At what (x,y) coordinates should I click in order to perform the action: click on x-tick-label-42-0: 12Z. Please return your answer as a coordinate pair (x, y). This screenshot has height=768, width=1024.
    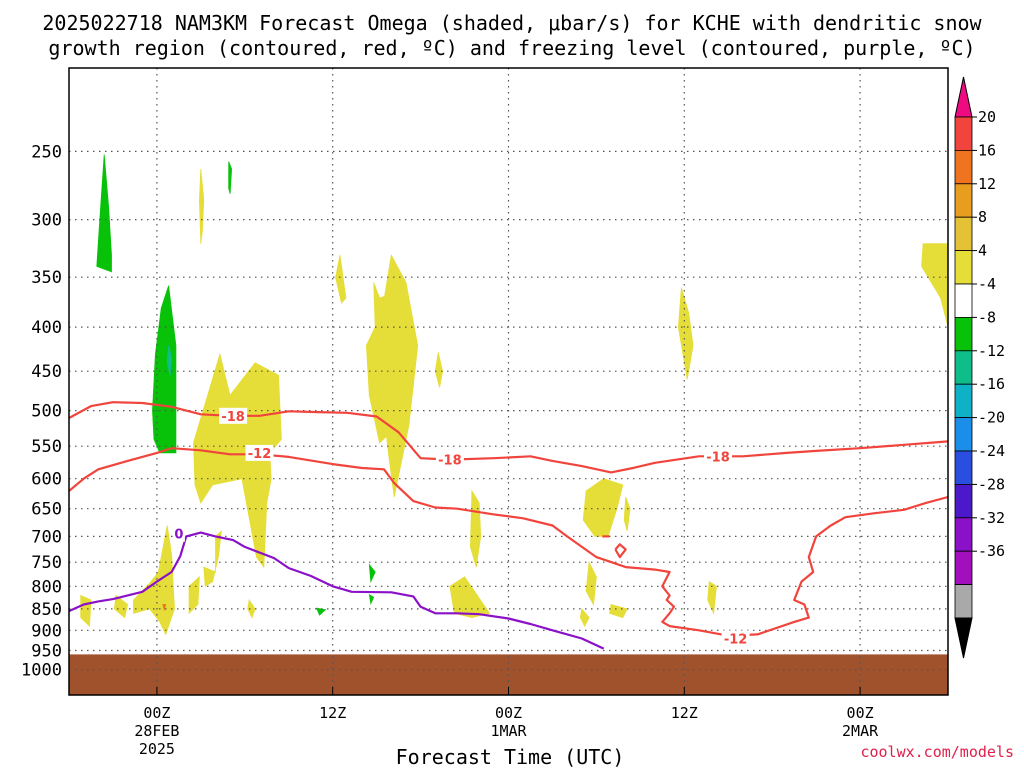
    Looking at the image, I should click on (684, 713).